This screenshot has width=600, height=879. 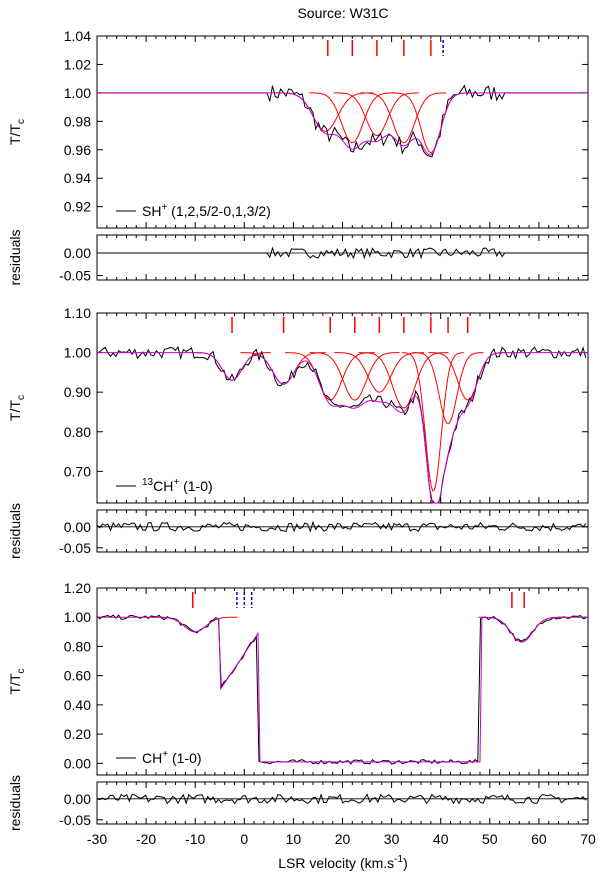 What do you see at coordinates (77, 178) in the screenshot?
I see `y-tick-label: 0.94` at bounding box center [77, 178].